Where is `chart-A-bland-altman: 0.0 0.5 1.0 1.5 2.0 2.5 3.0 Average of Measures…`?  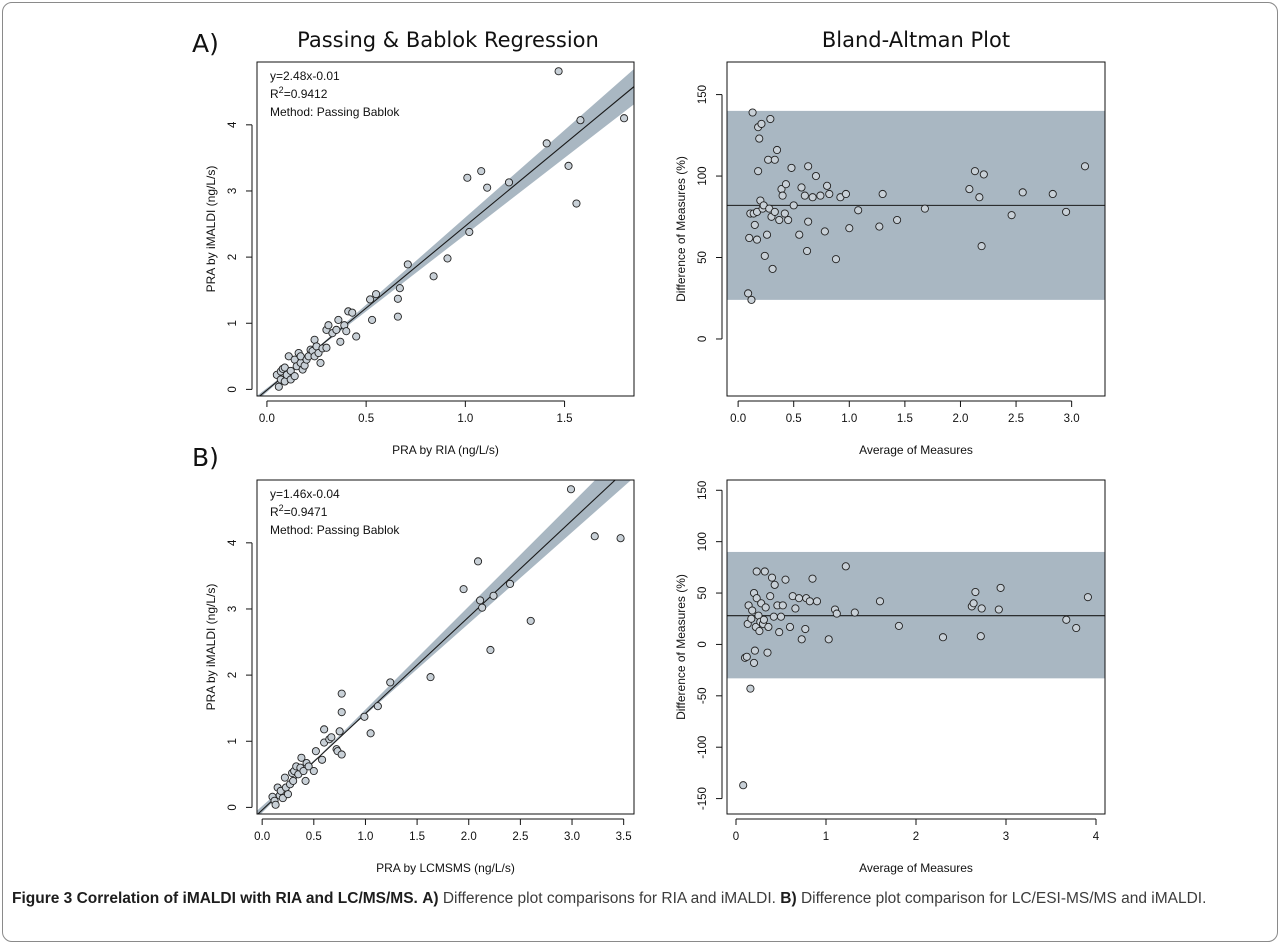 chart-A-bland-altman: 0.0 0.5 1.0 1.5 2.0 2.5 3.0 Average of Measures… is located at coordinates (890, 259).